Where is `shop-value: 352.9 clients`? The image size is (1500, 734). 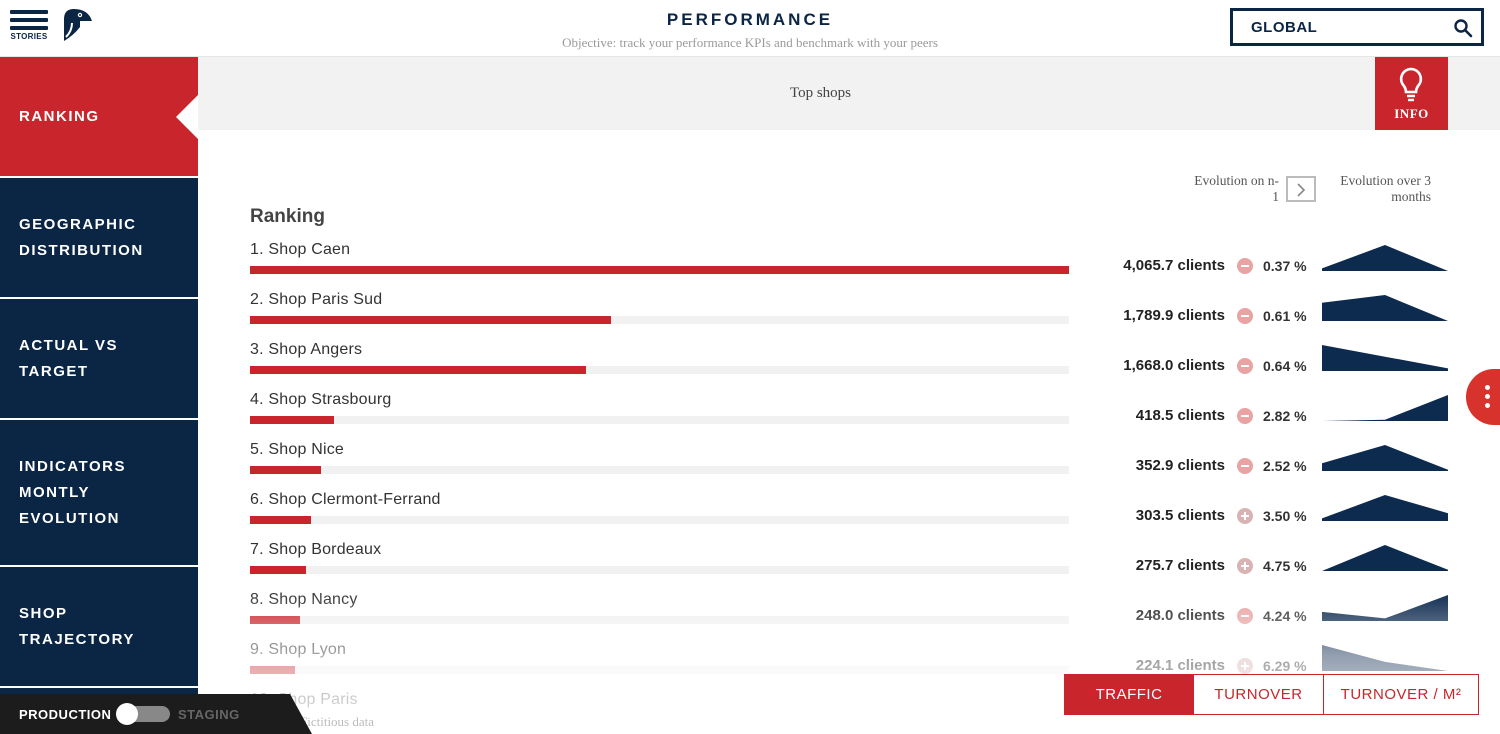 shop-value: 352.9 clients is located at coordinates (1180, 465).